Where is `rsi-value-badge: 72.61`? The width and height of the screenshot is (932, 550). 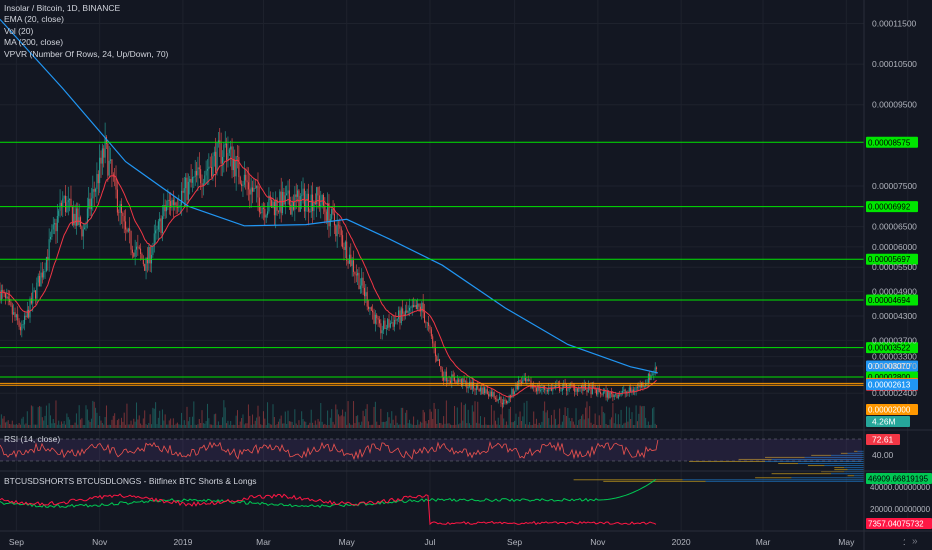 rsi-value-badge: 72.61 is located at coordinates (883, 439).